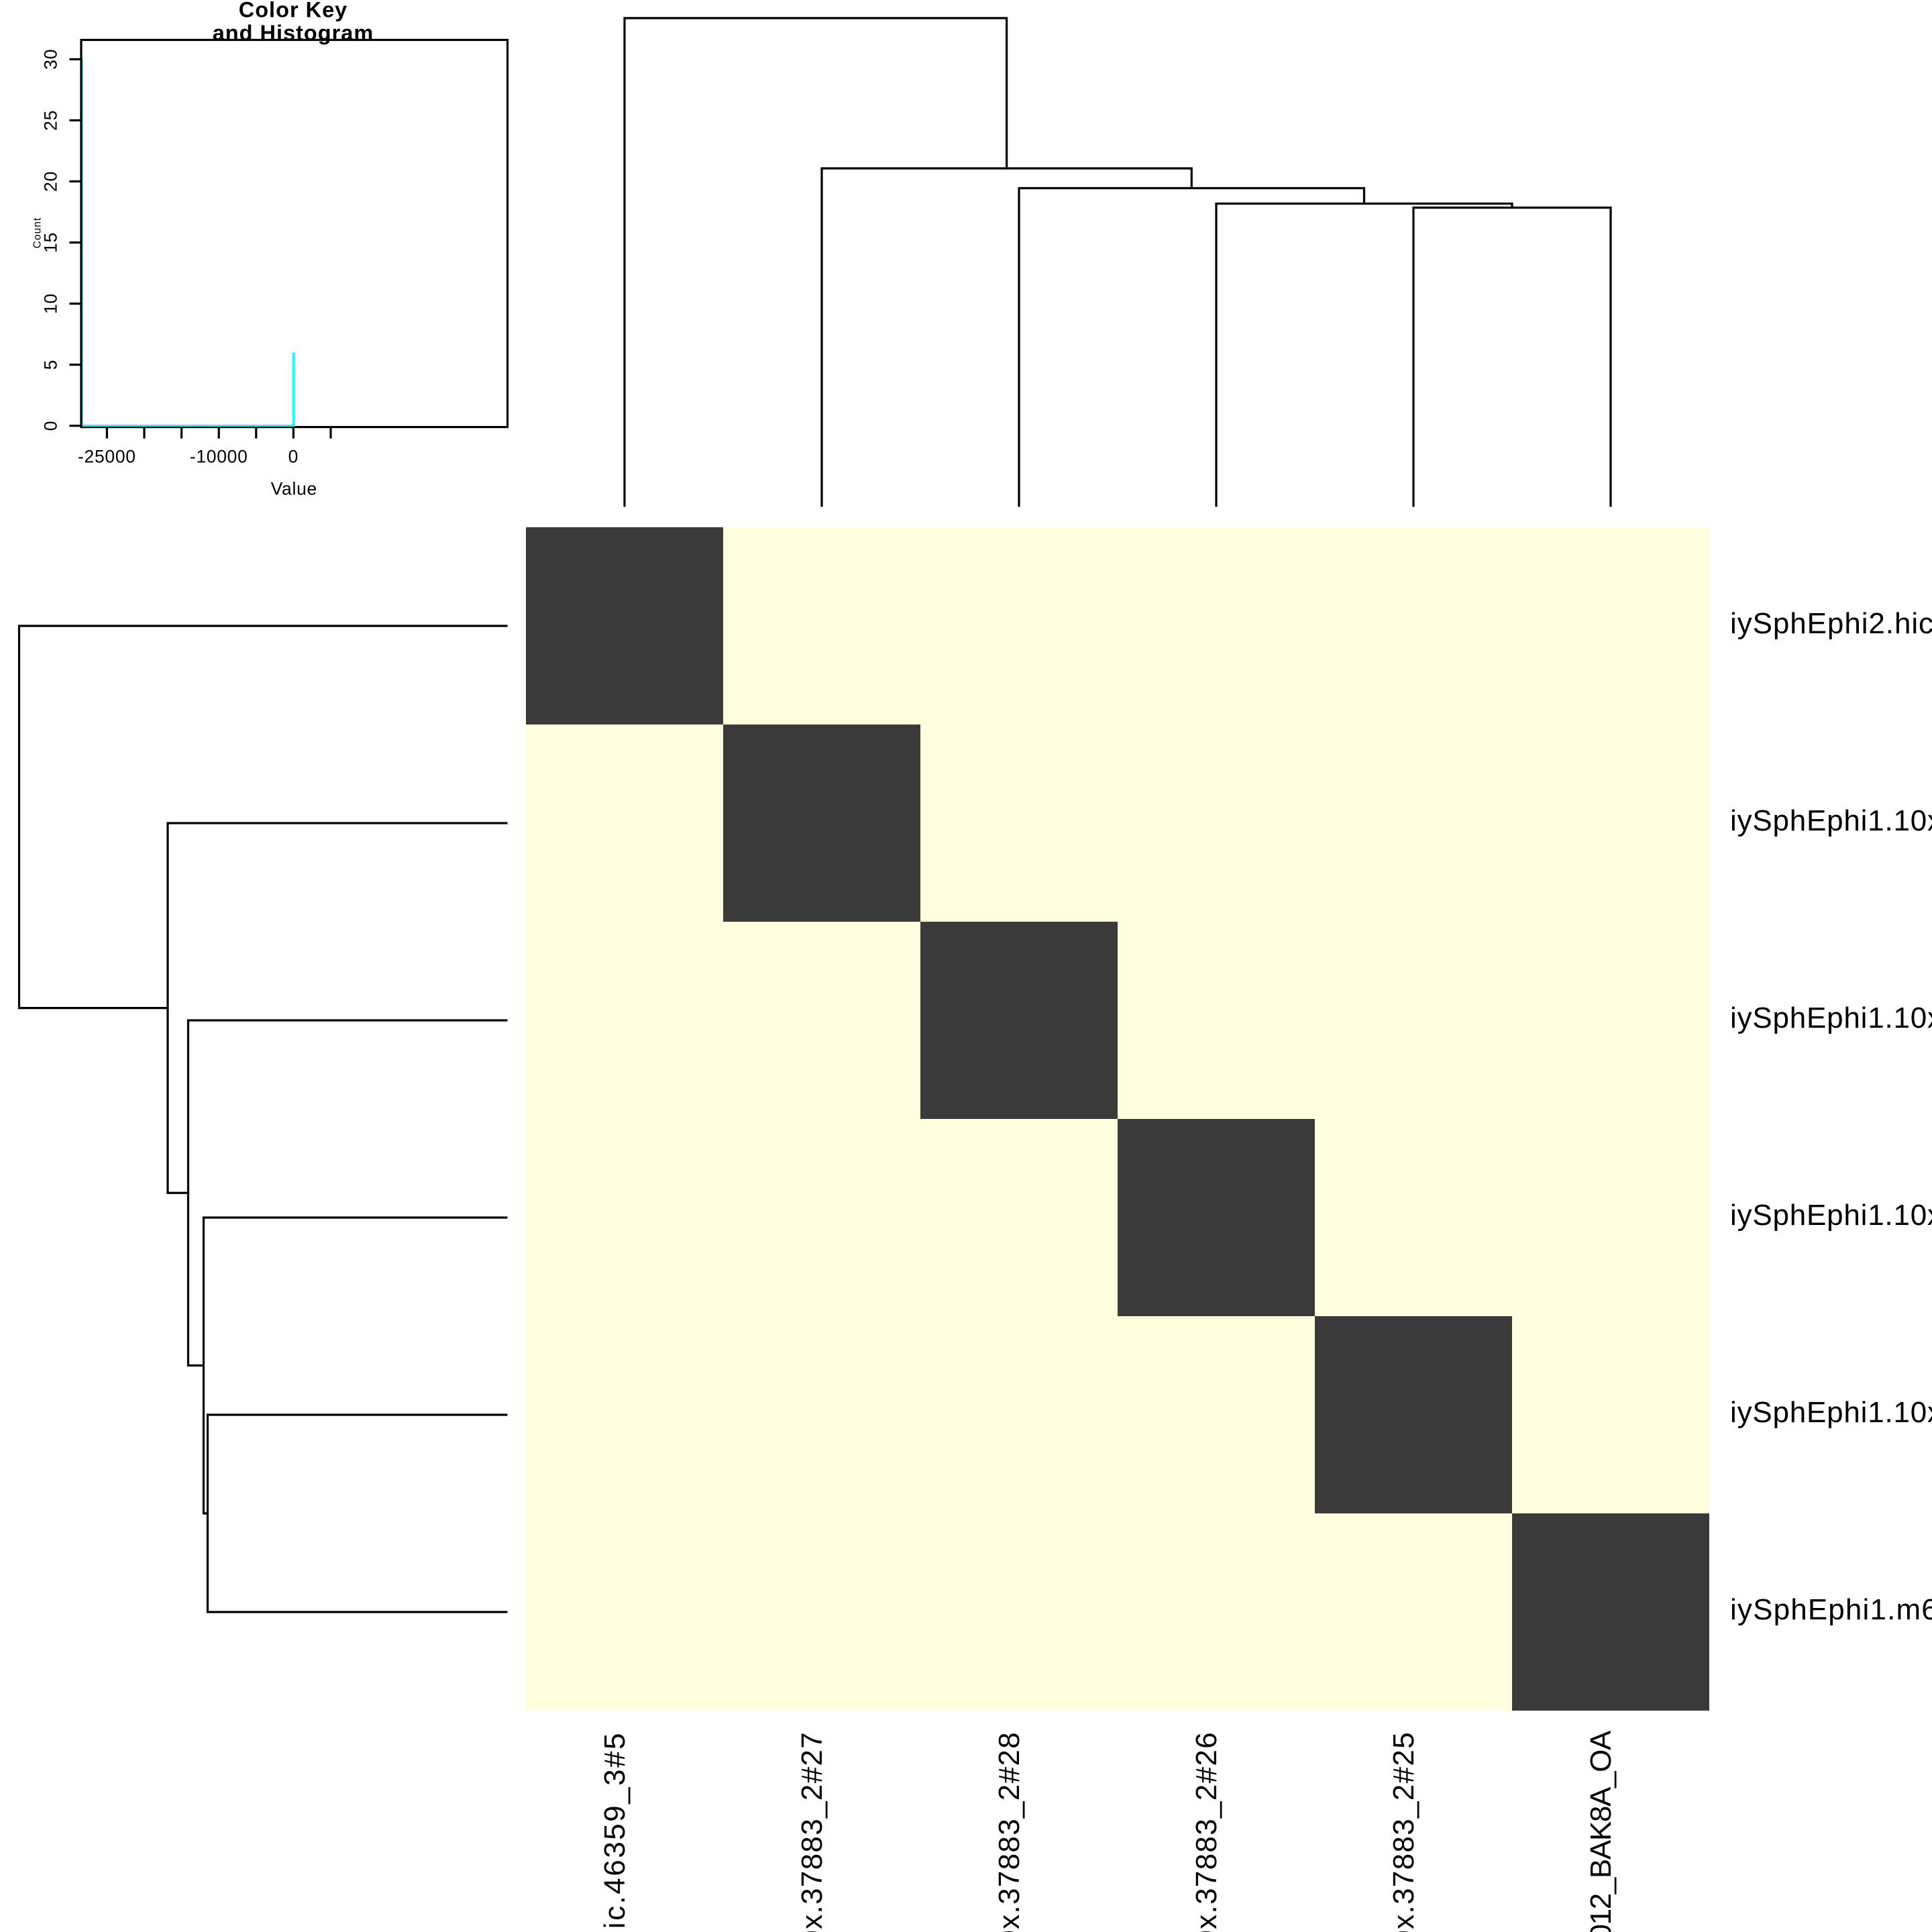 The height and width of the screenshot is (1932, 1932). What do you see at coordinates (219, 457) in the screenshot?
I see `svg-text: -10000` at bounding box center [219, 457].